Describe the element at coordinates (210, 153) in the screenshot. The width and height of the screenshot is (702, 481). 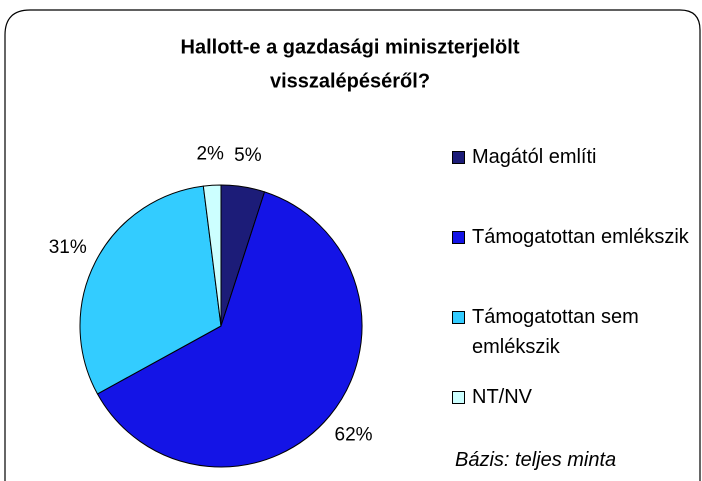
I see `data-label: 2%` at that location.